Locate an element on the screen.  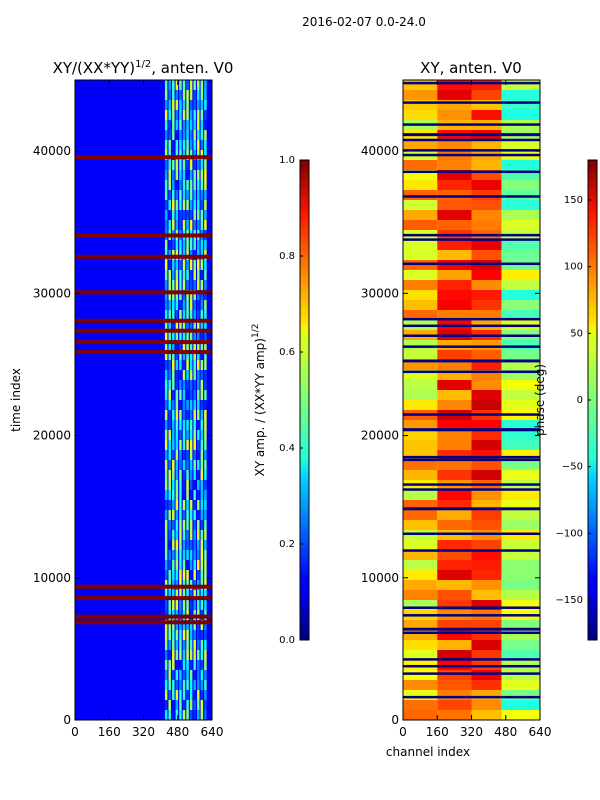
right-xtick-label: 320 is located at coordinates (471, 732).